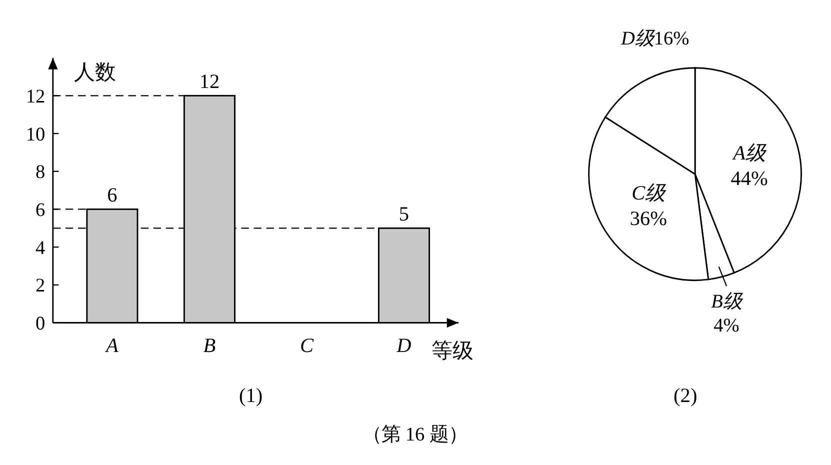  What do you see at coordinates (452, 350) in the screenshot?
I see `x-axis-title: 等级` at bounding box center [452, 350].